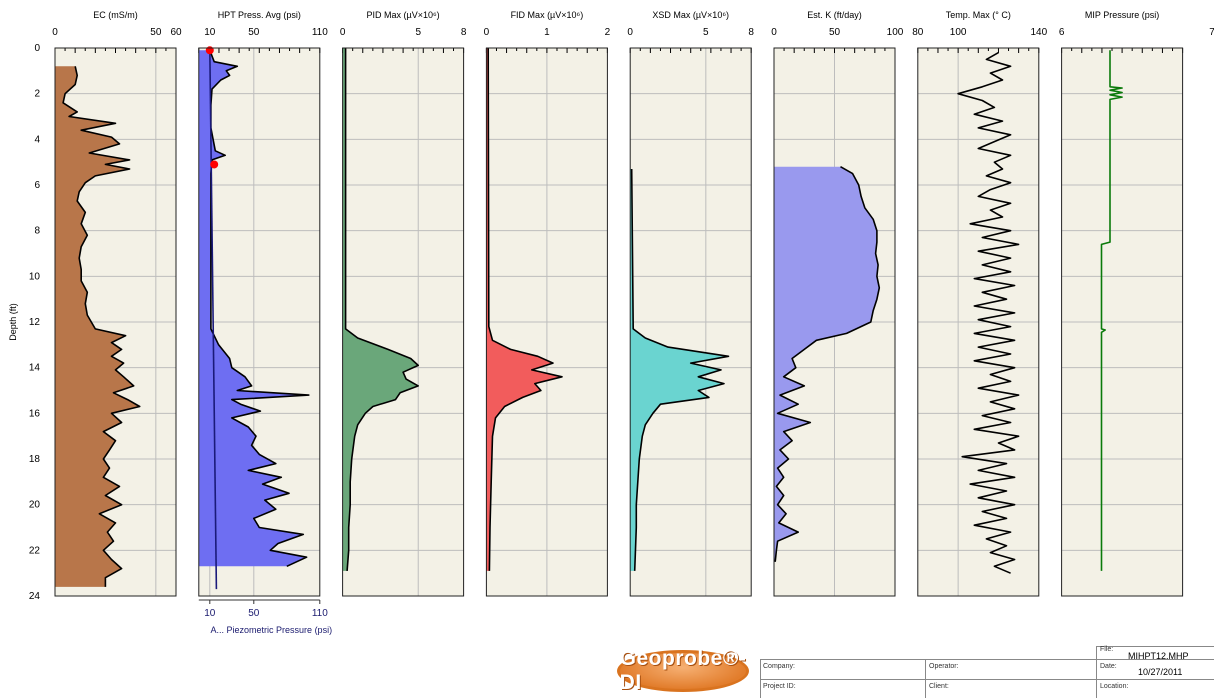 Image resolution: width=1214 pixels, height=698 pixels. What do you see at coordinates (1062, 32) in the screenshot?
I see `x-tick-label: 6` at bounding box center [1062, 32].